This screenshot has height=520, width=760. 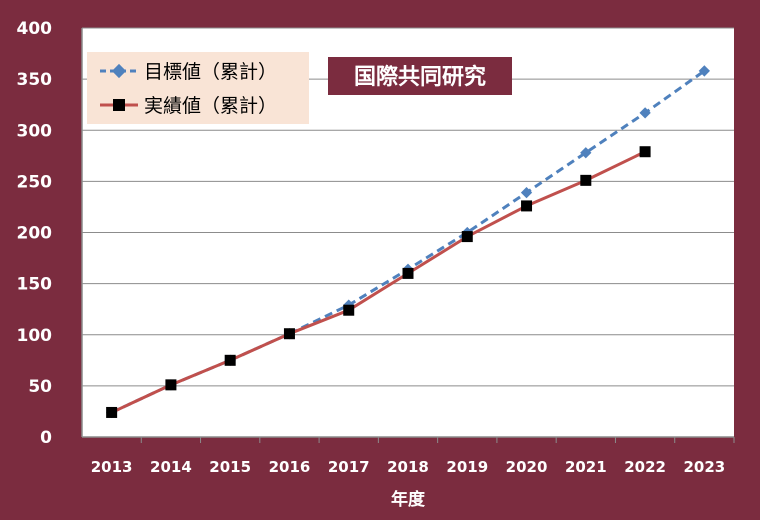 What do you see at coordinates (290, 467) in the screenshot?
I see `x-tick-label: 2016` at bounding box center [290, 467].